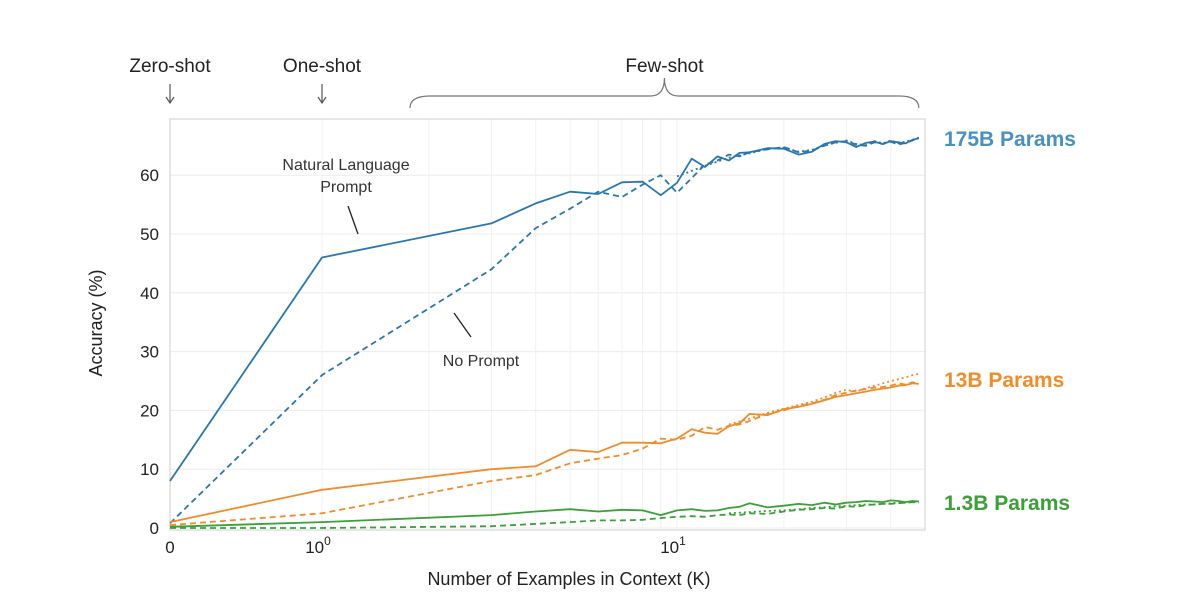  Describe the element at coordinates (673, 545) in the screenshot. I see `x-tick-label: 10¹` at that location.